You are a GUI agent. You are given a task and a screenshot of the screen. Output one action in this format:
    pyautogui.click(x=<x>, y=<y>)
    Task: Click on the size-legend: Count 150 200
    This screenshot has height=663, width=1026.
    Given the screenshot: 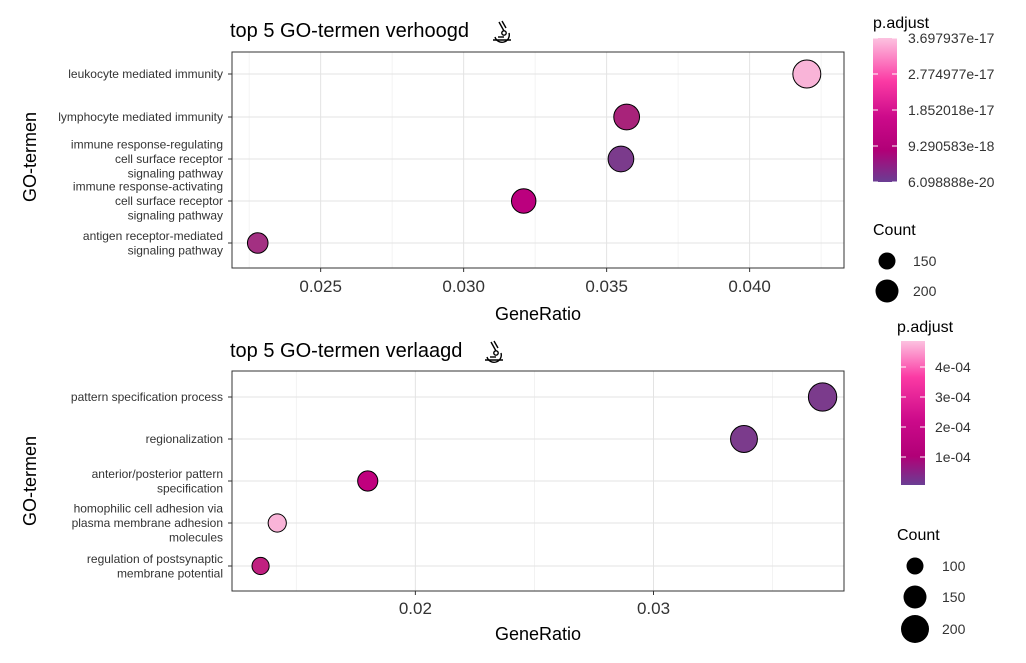 What is the action you would take?
    pyautogui.click(x=905, y=262)
    